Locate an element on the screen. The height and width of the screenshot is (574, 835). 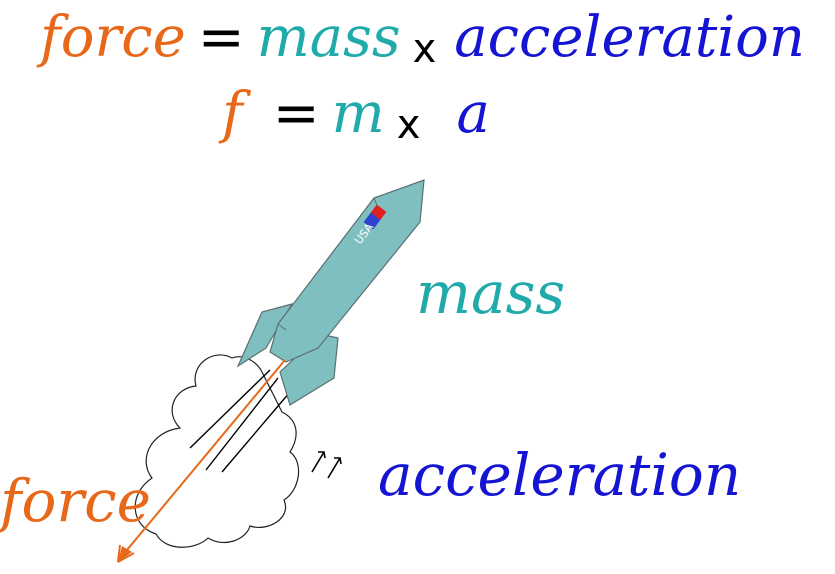
equation-full: force = mass x acceleration is located at coordinates (422, 43).